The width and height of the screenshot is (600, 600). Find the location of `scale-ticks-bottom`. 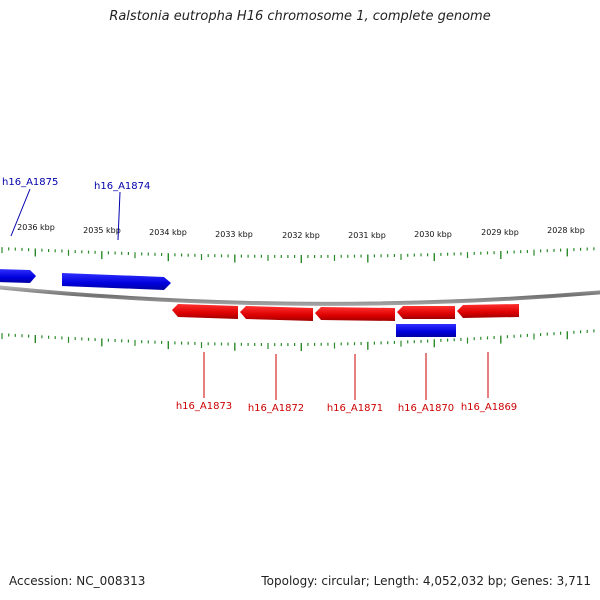

scale-ticks-bottom is located at coordinates (298, 340).